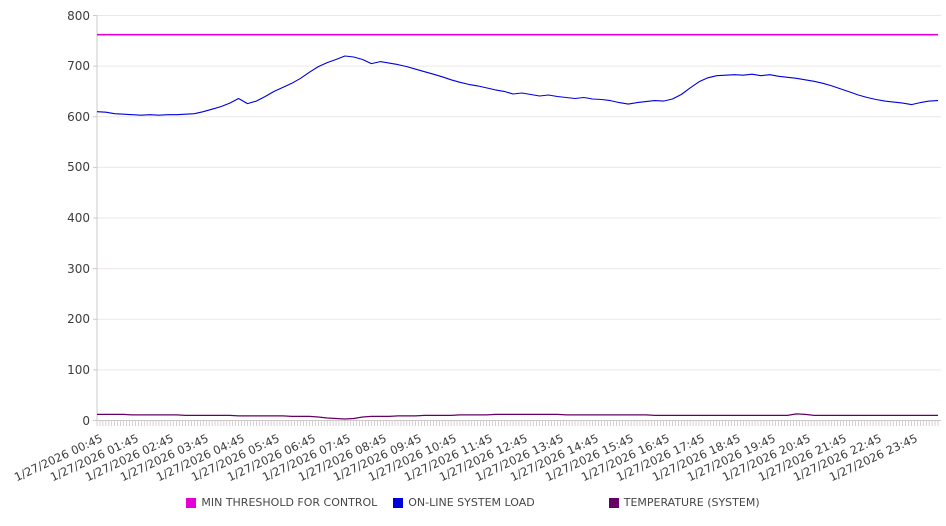  Describe the element at coordinates (78, 66) in the screenshot. I see `y-axis-label: 700` at that location.